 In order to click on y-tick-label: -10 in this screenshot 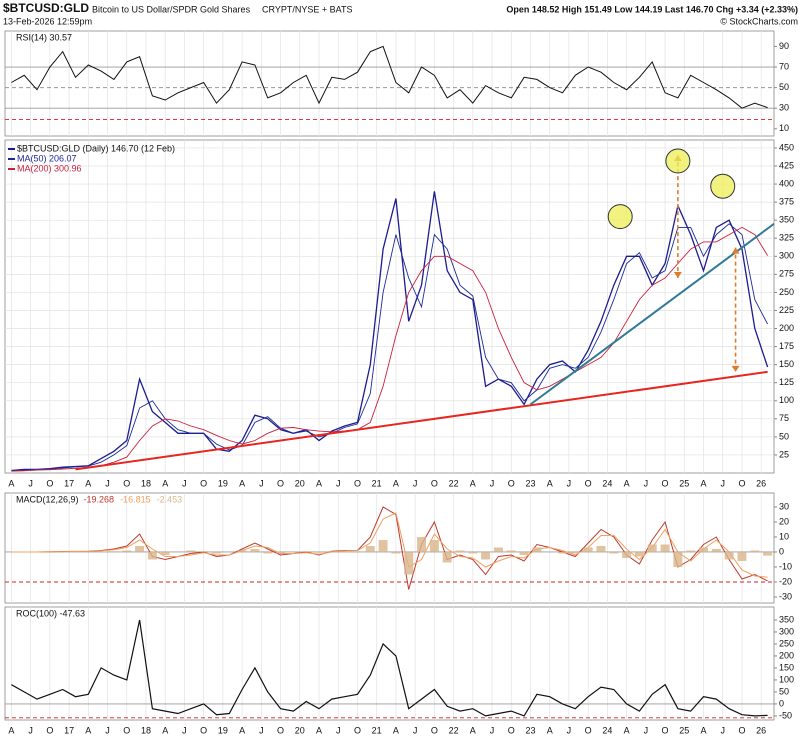, I will do `click(785, 566)`.